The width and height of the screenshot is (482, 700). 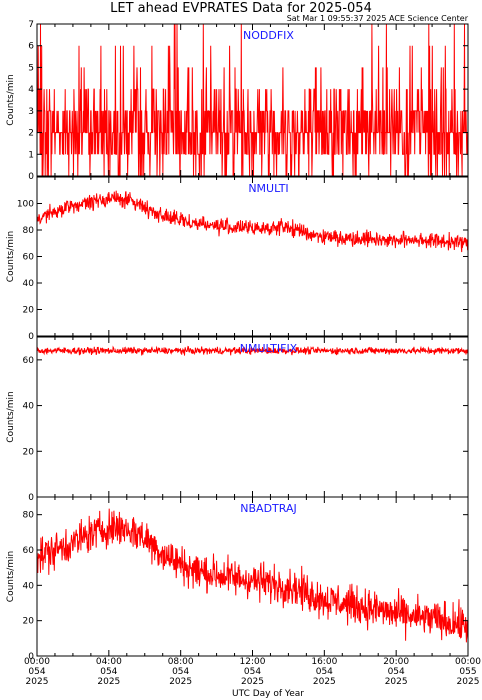 I want to click on panel-title: NBADTRAJ, so click(x=268, y=508).